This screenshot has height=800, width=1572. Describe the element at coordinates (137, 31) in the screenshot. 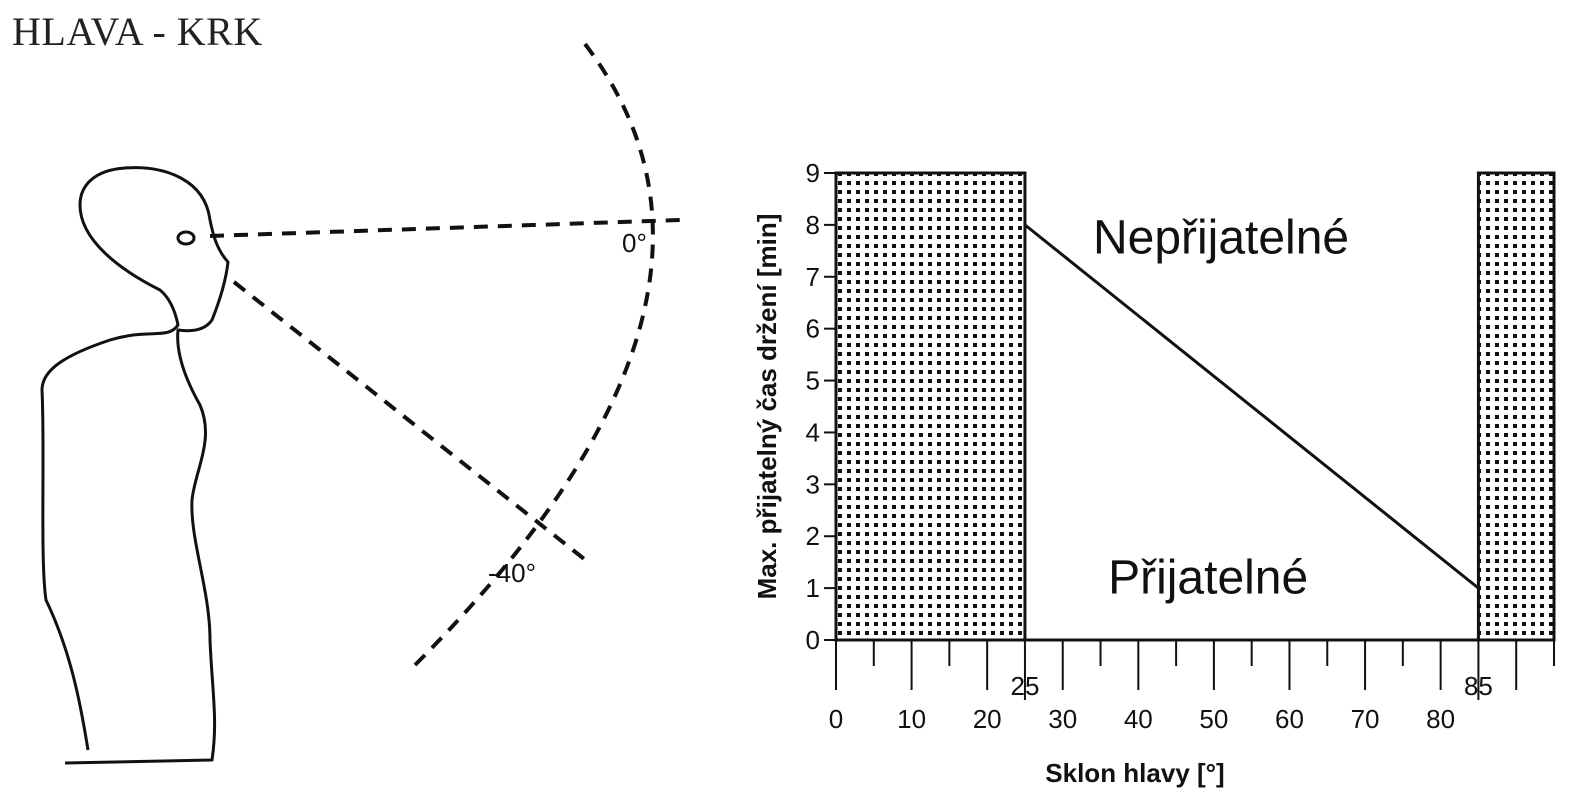

I see `page-title: HLAVA - KRK` at that location.